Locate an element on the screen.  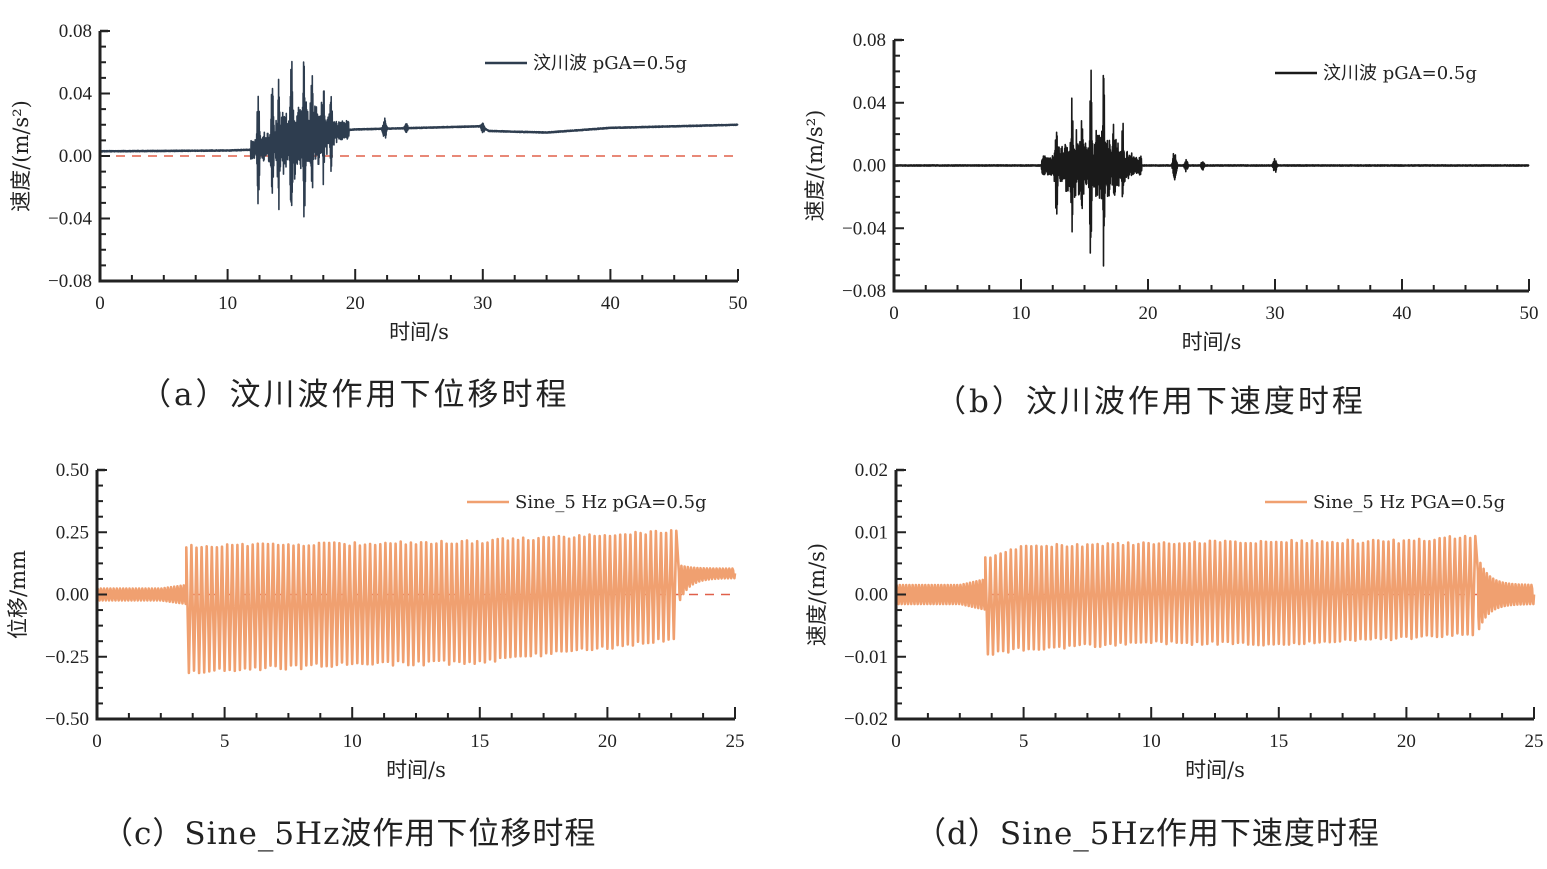
y-tick-label: −0.02 is located at coordinates (866, 719).